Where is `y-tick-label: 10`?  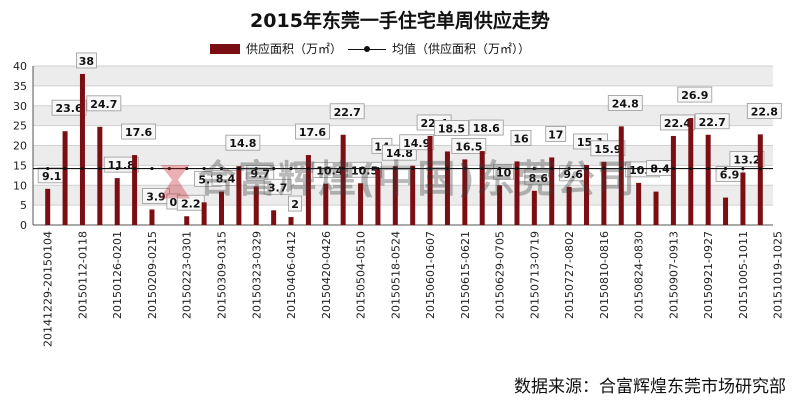
y-tick-label: 10 is located at coordinates (20, 185).